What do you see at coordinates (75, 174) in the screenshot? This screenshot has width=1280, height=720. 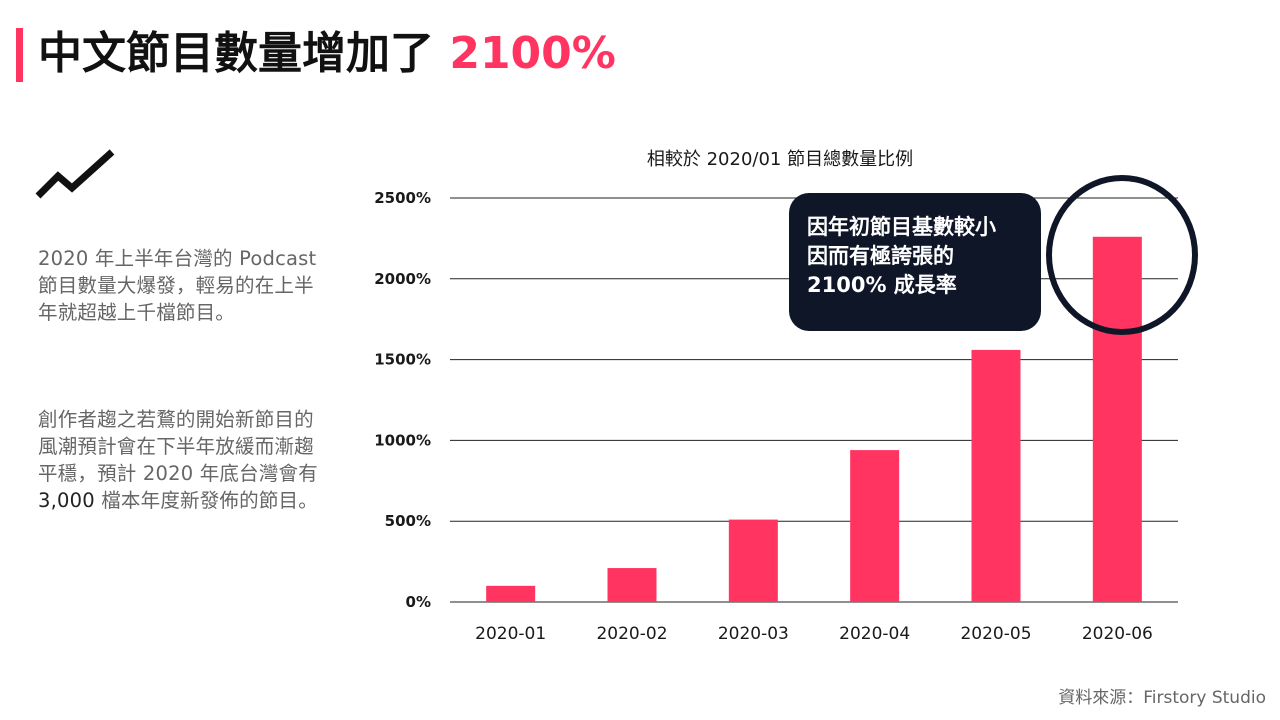 I see `trend-zigzag-icon` at bounding box center [75, 174].